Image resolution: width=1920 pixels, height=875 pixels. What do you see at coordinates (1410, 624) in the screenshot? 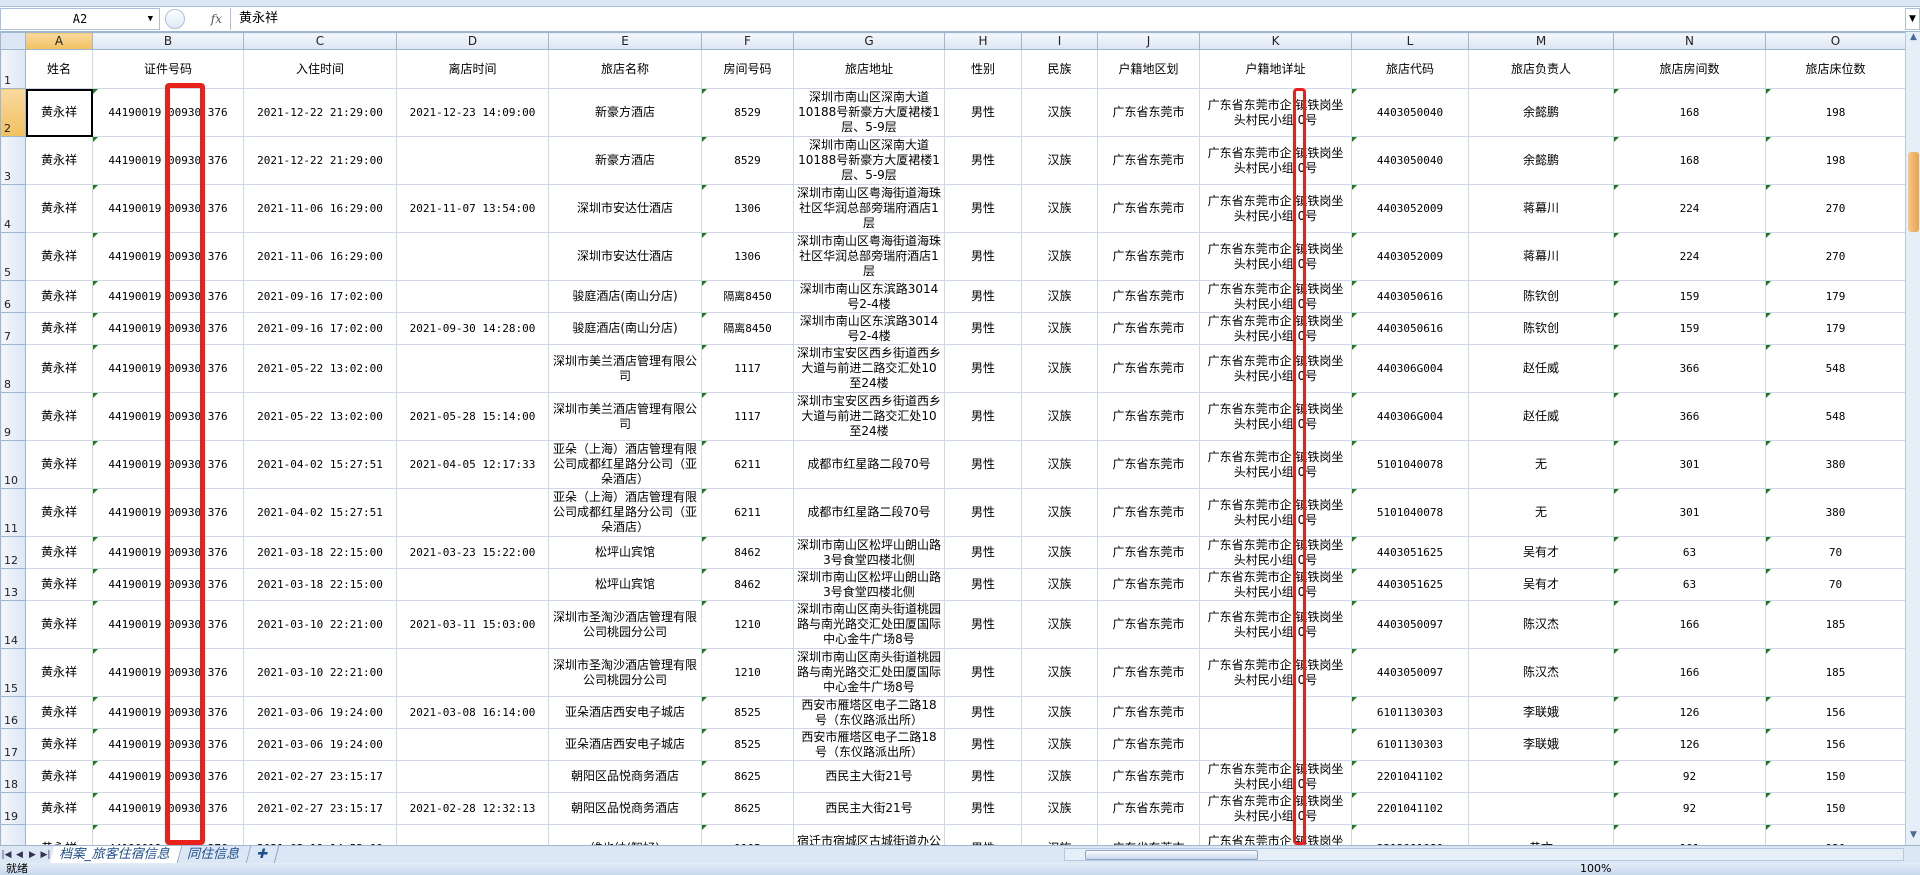
I see `cell-l: 4403050097` at bounding box center [1410, 624].